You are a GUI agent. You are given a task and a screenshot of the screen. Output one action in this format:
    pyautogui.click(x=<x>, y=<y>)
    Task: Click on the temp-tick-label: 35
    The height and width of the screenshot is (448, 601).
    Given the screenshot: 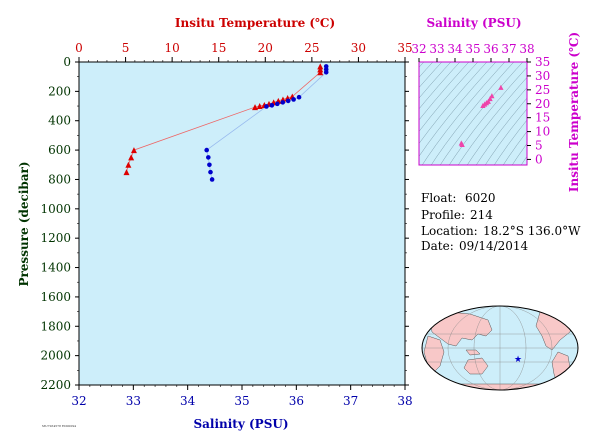 What is the action you would take?
    pyautogui.click(x=404, y=48)
    